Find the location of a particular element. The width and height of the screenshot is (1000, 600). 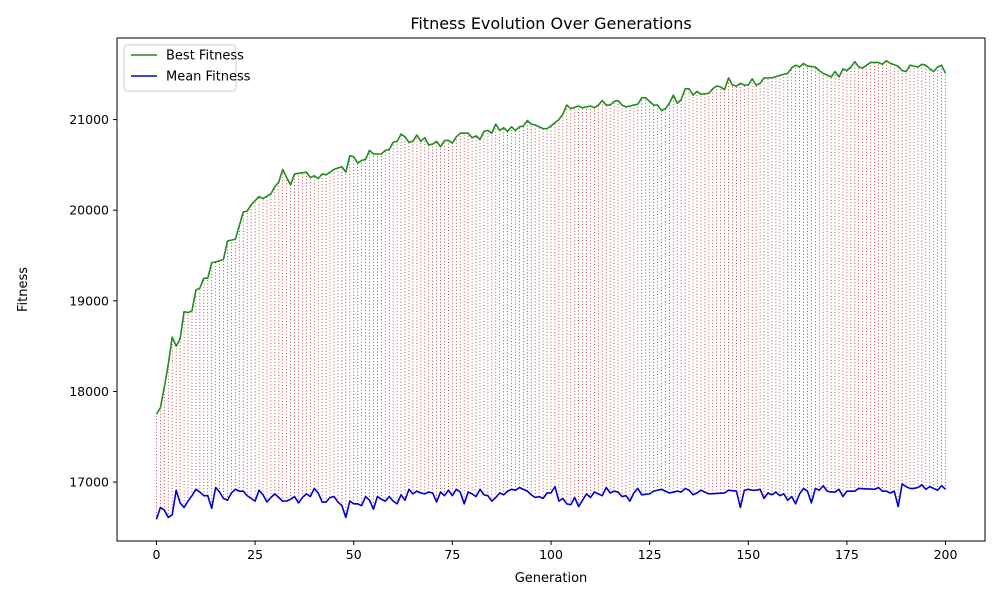

x-tick-label: 150 is located at coordinates (748, 554).